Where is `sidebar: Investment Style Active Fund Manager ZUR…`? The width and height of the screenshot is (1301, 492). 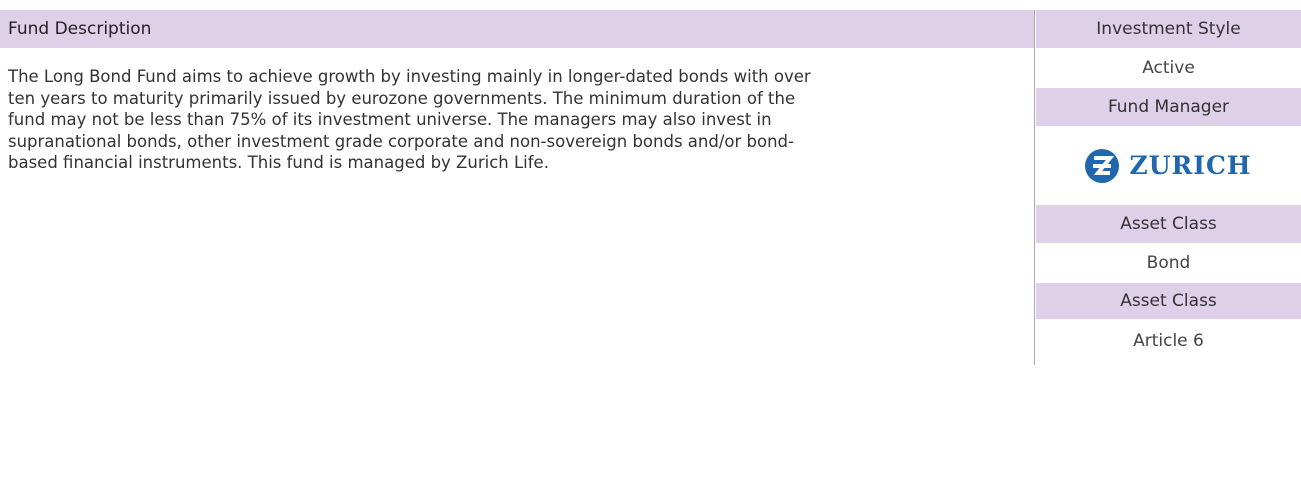
sidebar: Investment Style Active Fund Manager ZUR… is located at coordinates (1168, 186).